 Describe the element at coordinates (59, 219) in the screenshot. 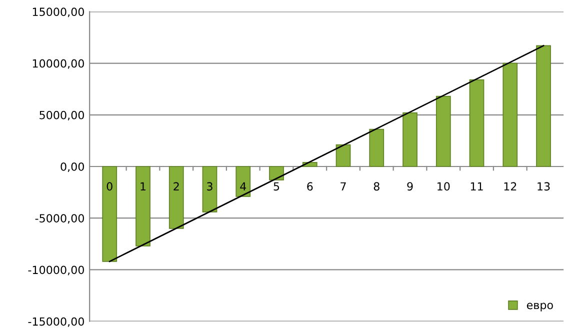

I see `y-tick-label: -5000,00` at that location.